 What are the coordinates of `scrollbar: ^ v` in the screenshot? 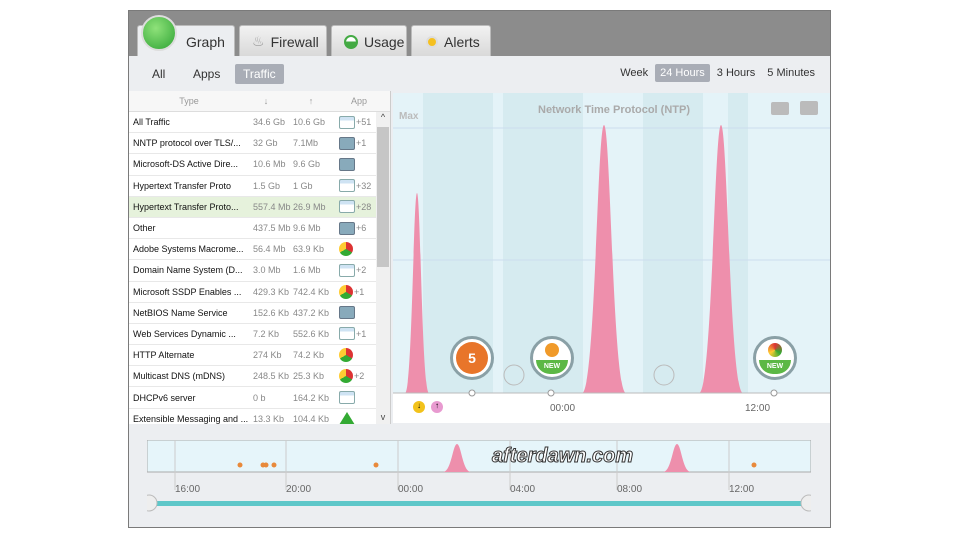 It's located at (383, 268).